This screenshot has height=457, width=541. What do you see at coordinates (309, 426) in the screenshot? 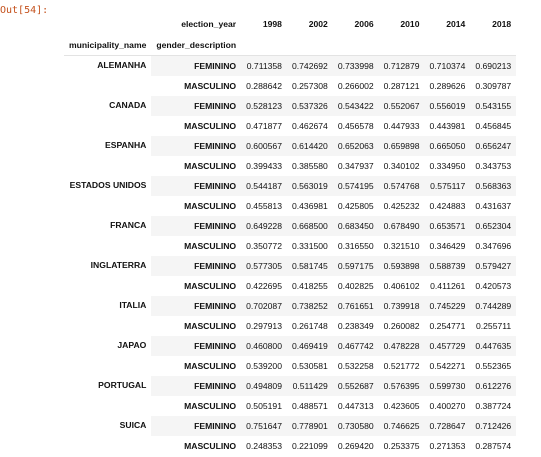
I see `table-cell: 0.778901` at bounding box center [309, 426].